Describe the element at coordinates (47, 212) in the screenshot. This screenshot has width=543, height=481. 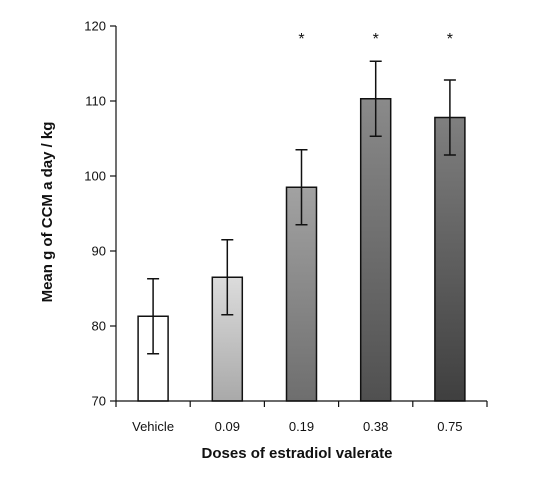
I see `y-axis-title: Mean g of CCM a day / kg` at that location.